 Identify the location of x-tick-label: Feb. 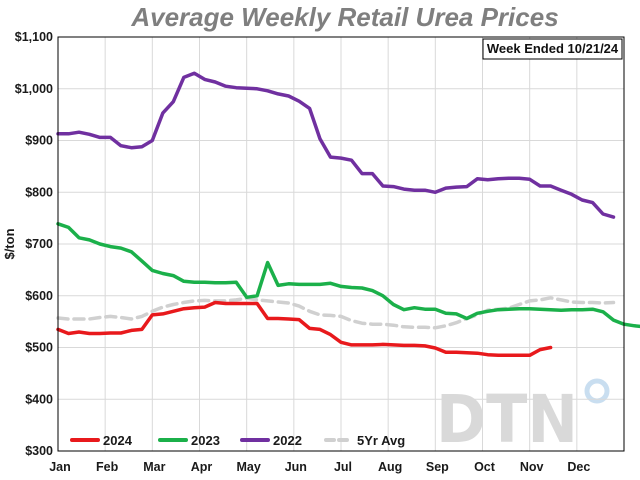
(107, 467).